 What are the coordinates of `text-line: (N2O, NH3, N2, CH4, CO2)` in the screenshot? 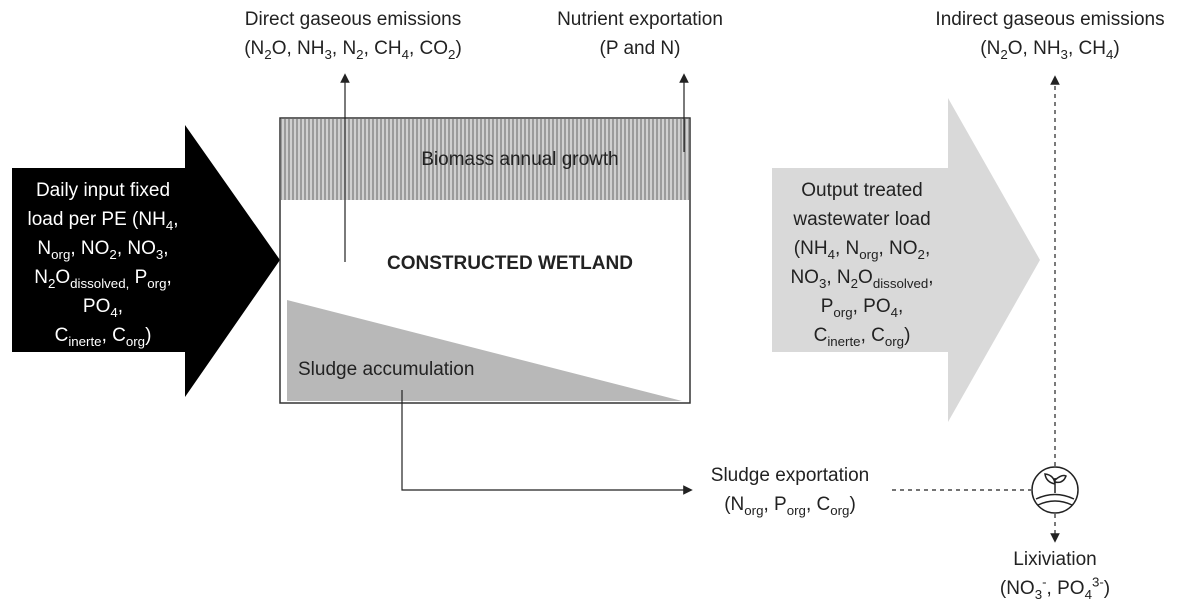 It's located at (353, 48).